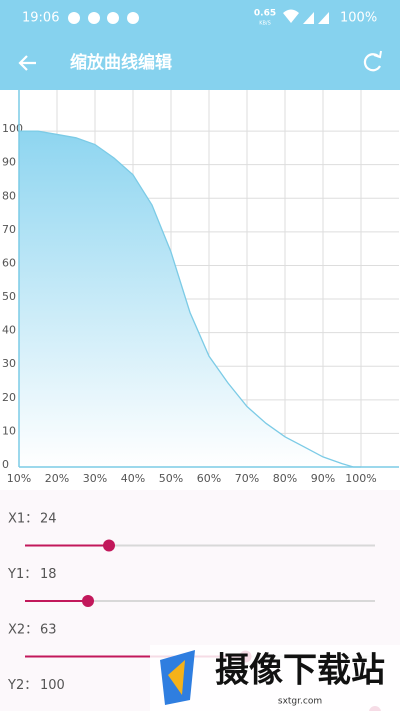 The width and height of the screenshot is (400, 711). I want to click on x-tick-label: 10%, so click(19, 478).